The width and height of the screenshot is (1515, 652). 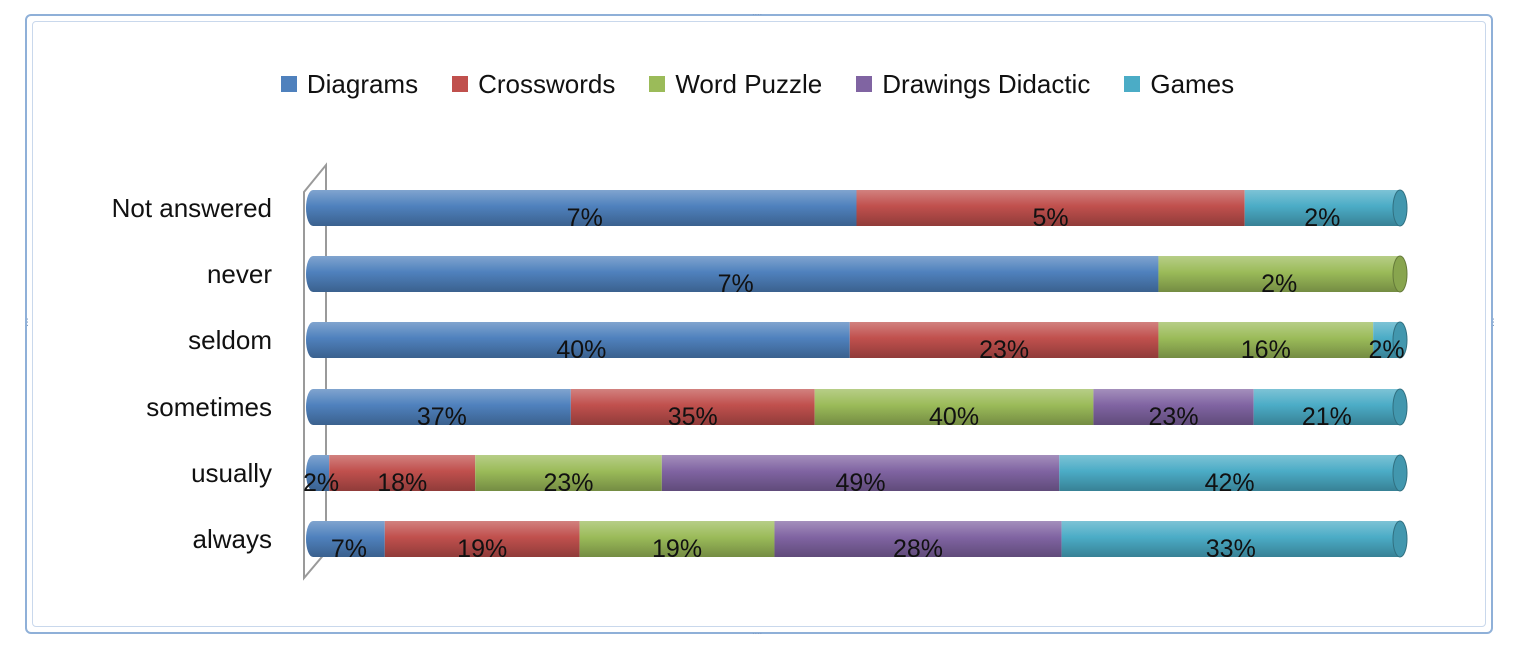 I want to click on legend-label: Games, so click(x=1192, y=83).